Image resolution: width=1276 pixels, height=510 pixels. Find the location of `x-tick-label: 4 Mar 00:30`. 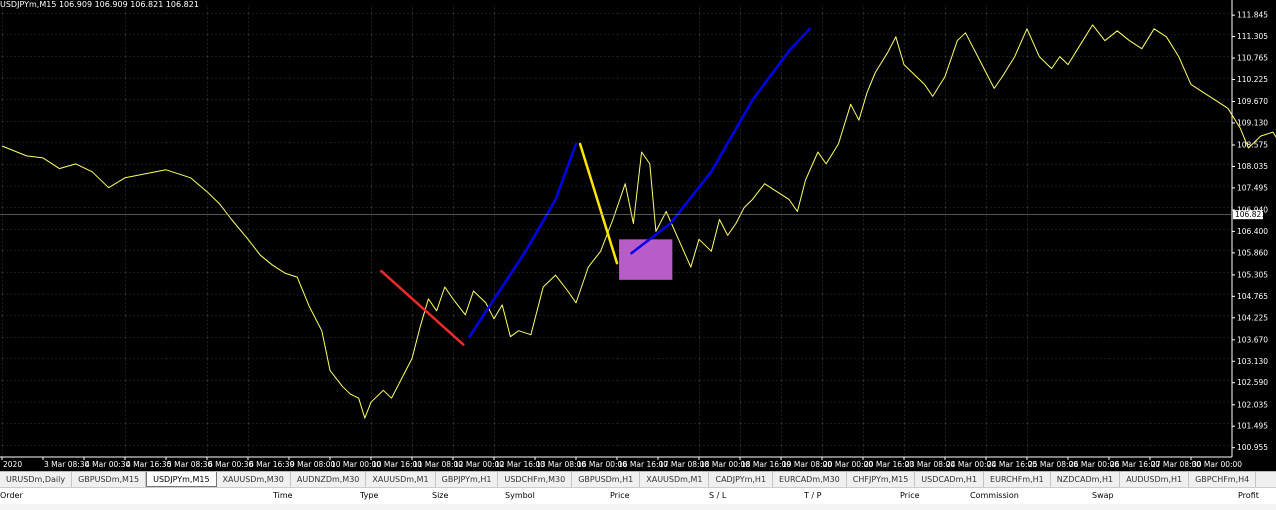

x-tick-label: 4 Mar 00:30 is located at coordinates (108, 464).